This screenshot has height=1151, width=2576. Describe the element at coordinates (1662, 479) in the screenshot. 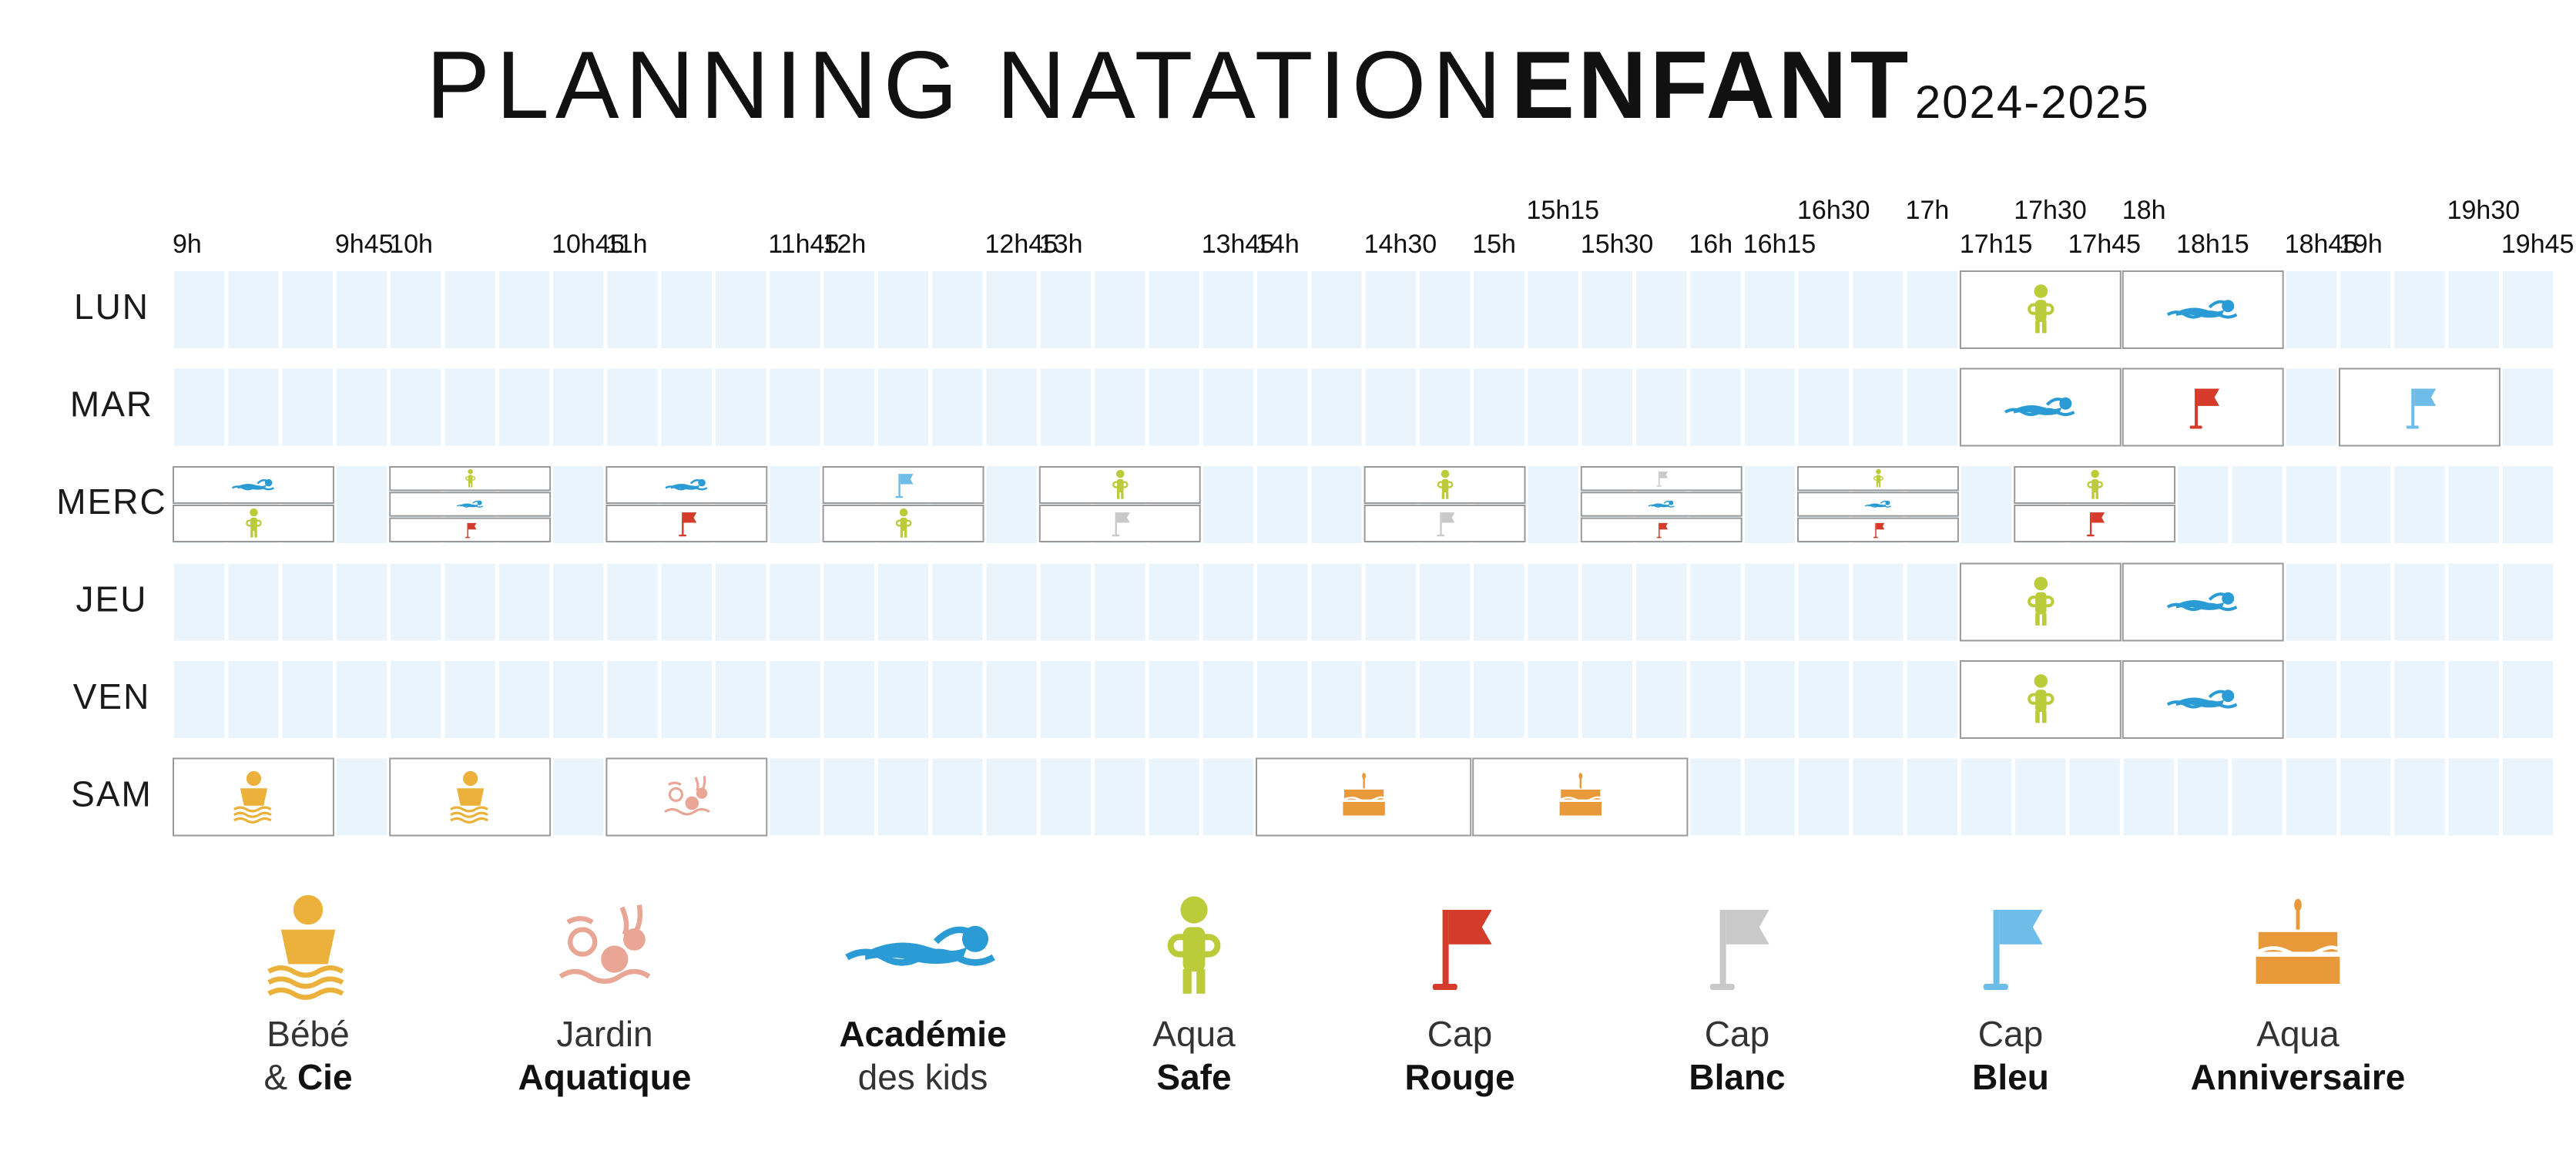

I see `white-flag-icon` at that location.